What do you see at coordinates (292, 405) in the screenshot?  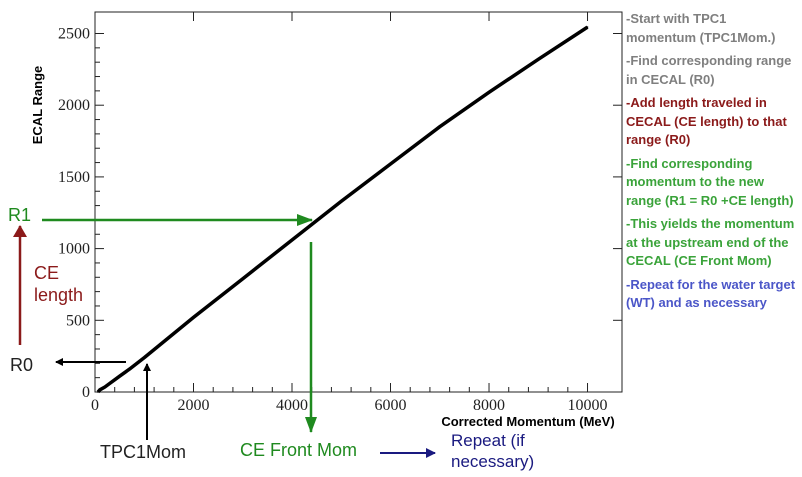 I see `x-tick-label: 4000` at bounding box center [292, 405].